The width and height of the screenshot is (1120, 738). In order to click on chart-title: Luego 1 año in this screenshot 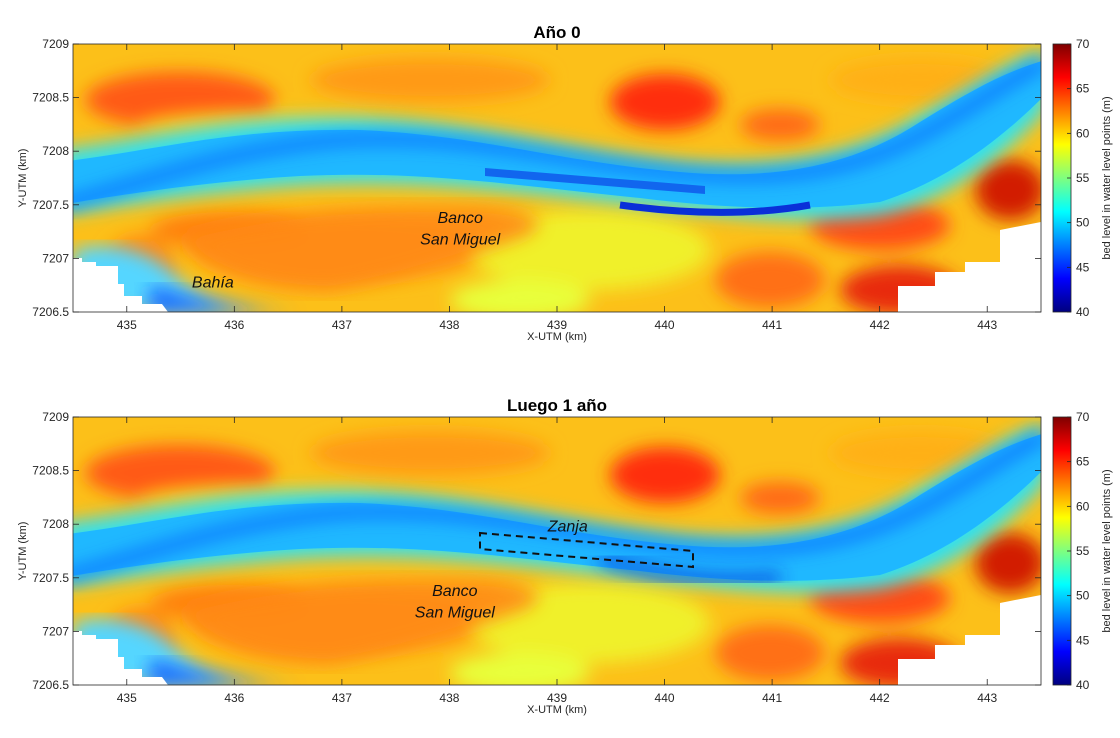, I will do `click(557, 405)`.